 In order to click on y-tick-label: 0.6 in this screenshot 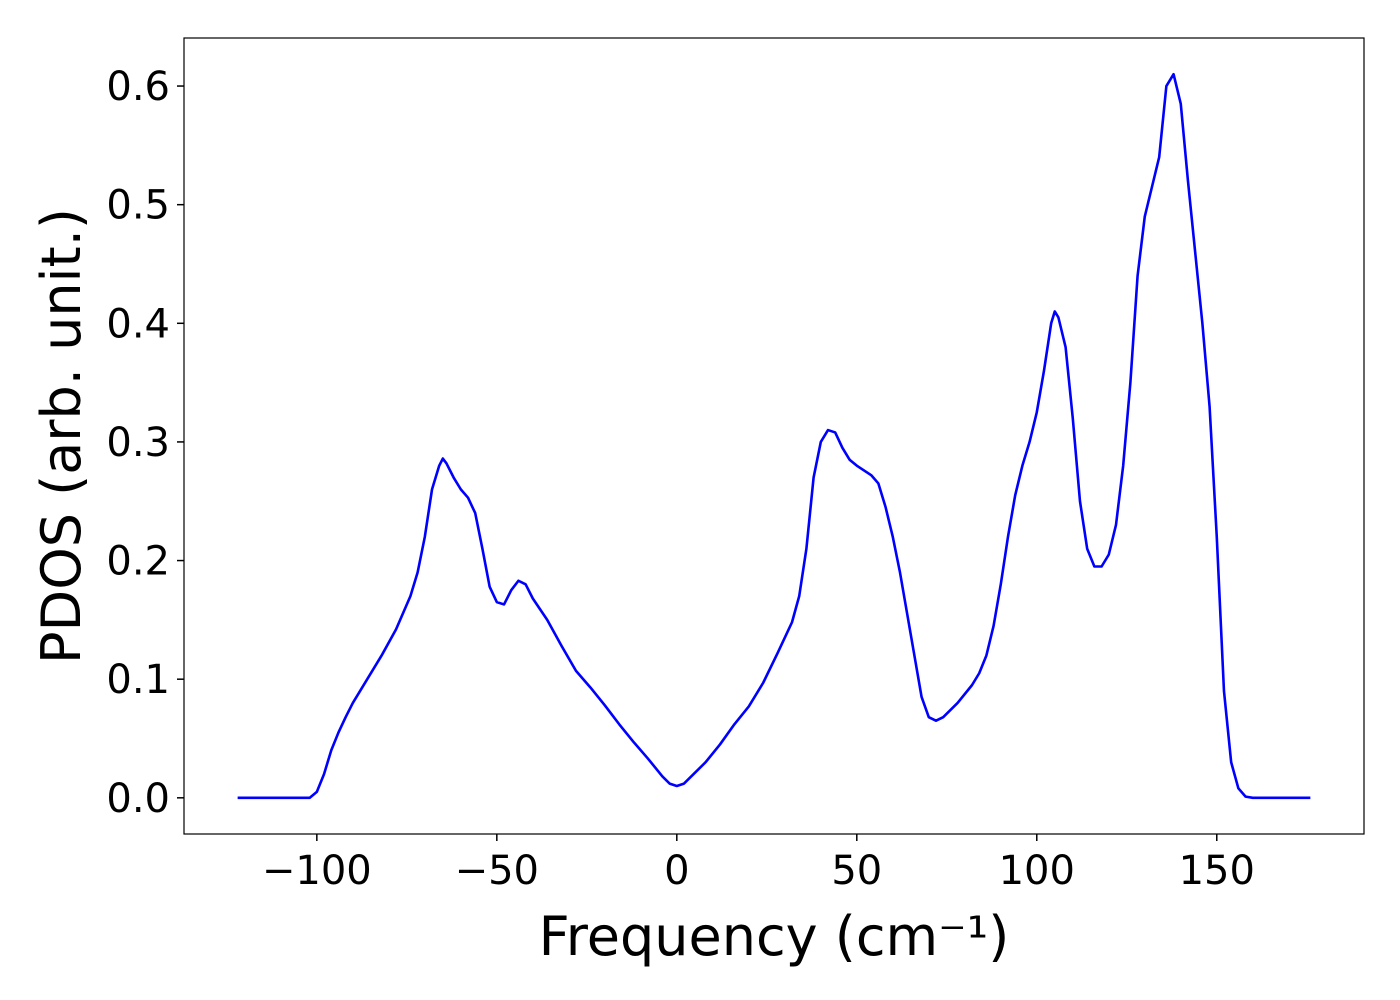, I will do `click(138, 87)`.